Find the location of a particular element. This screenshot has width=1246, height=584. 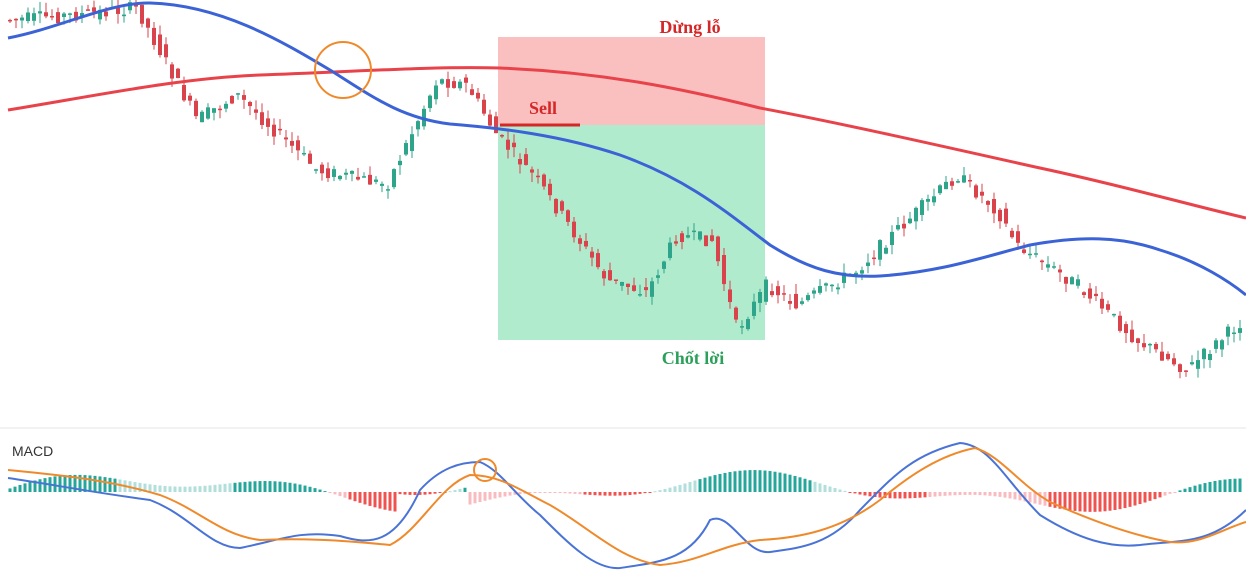

sell-label: Sell is located at coordinates (543, 108).